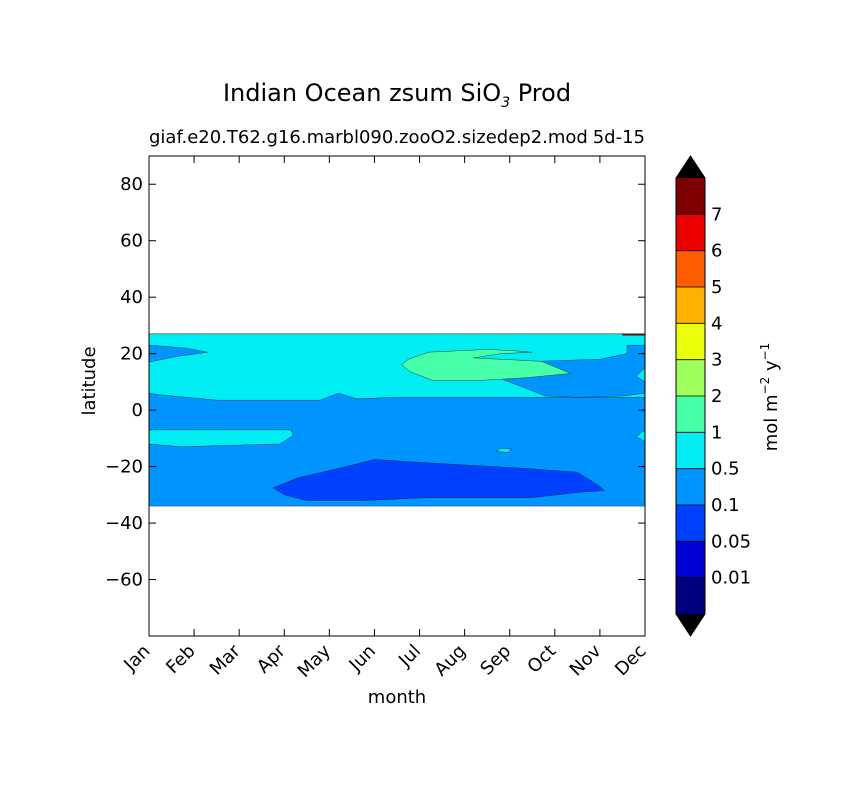 Image resolution: width=863 pixels, height=788 pixels. What do you see at coordinates (225, 659) in the screenshot?
I see `x-tick-label-mar: Mar` at bounding box center [225, 659].